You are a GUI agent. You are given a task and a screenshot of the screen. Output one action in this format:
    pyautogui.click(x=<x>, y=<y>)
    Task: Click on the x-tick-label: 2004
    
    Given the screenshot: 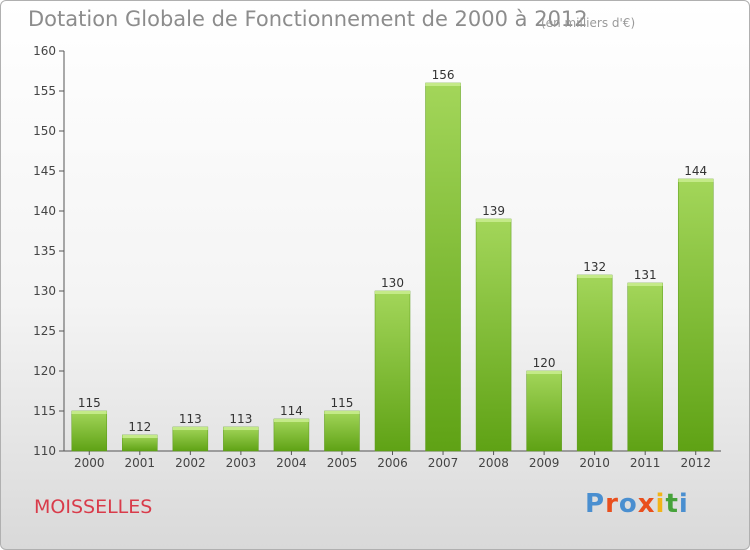 What is the action you would take?
    pyautogui.click(x=291, y=463)
    